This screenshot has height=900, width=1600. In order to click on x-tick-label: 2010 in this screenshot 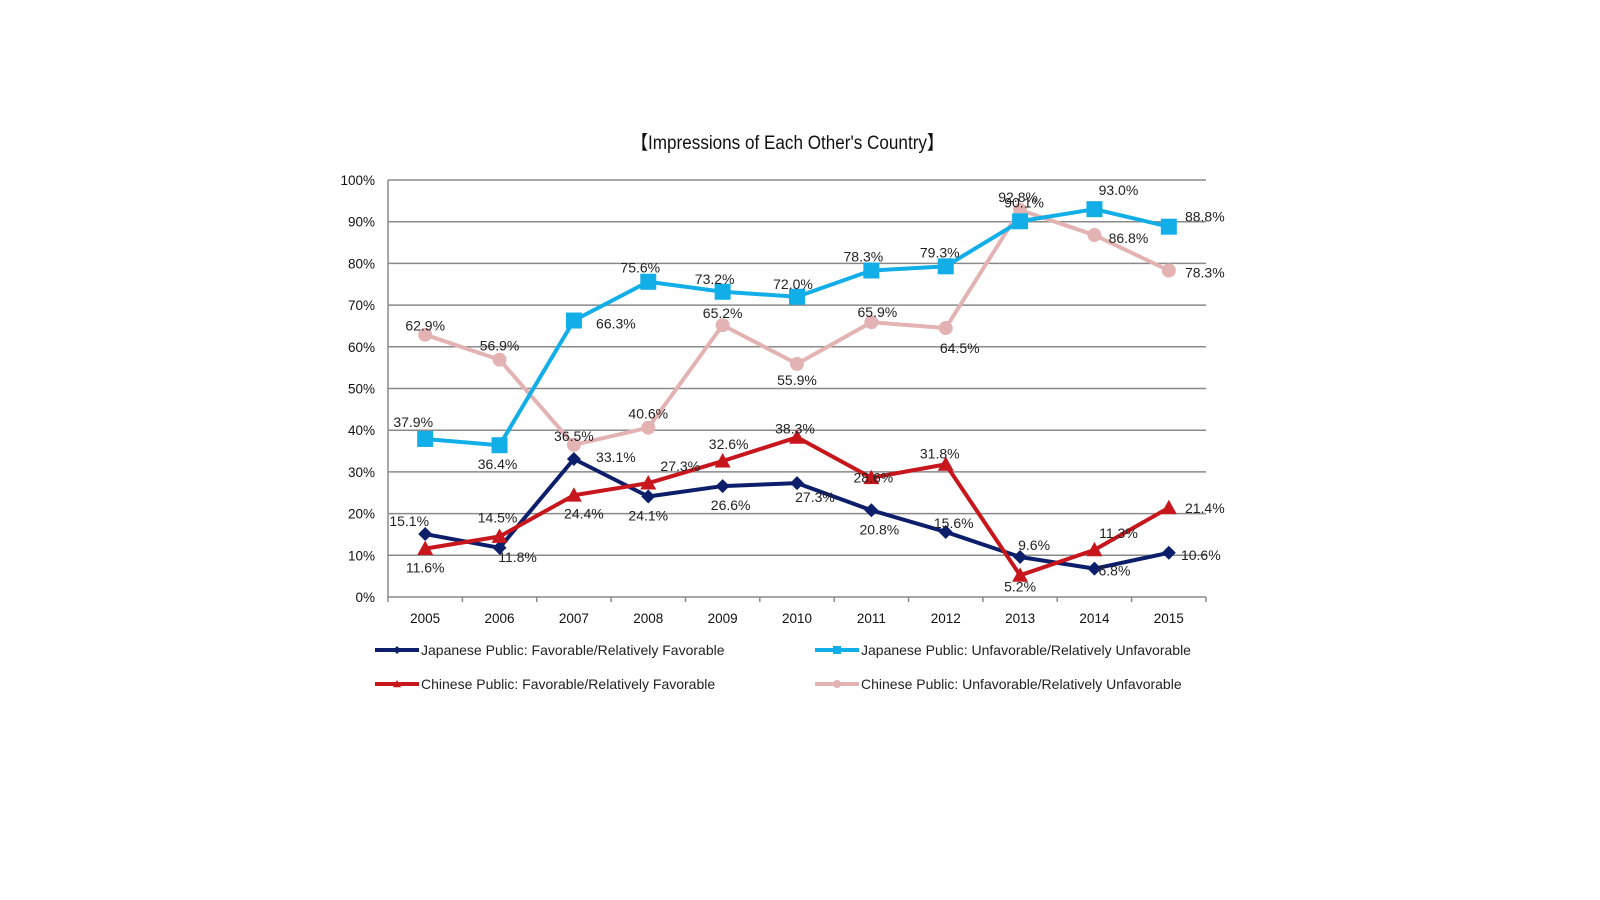, I will do `click(797, 618)`.